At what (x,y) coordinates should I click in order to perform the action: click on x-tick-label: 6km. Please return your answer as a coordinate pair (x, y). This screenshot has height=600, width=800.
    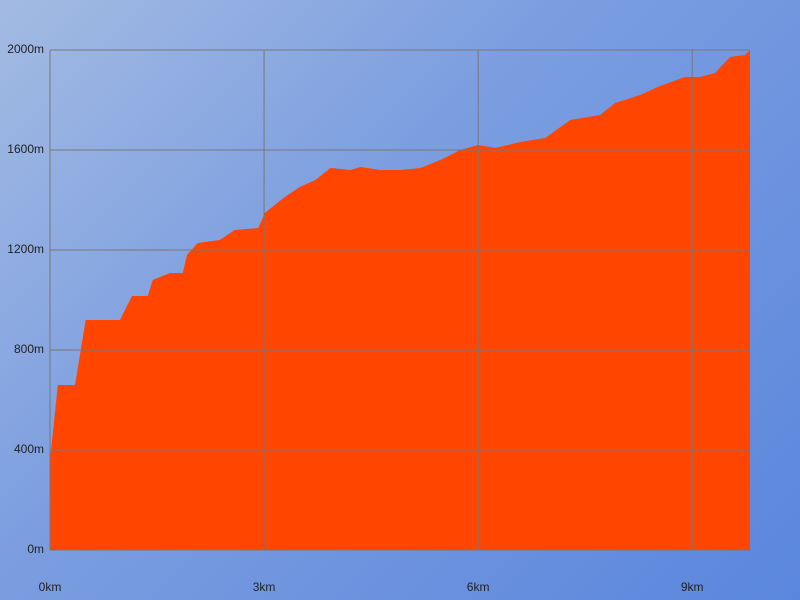
    Looking at the image, I should click on (478, 587).